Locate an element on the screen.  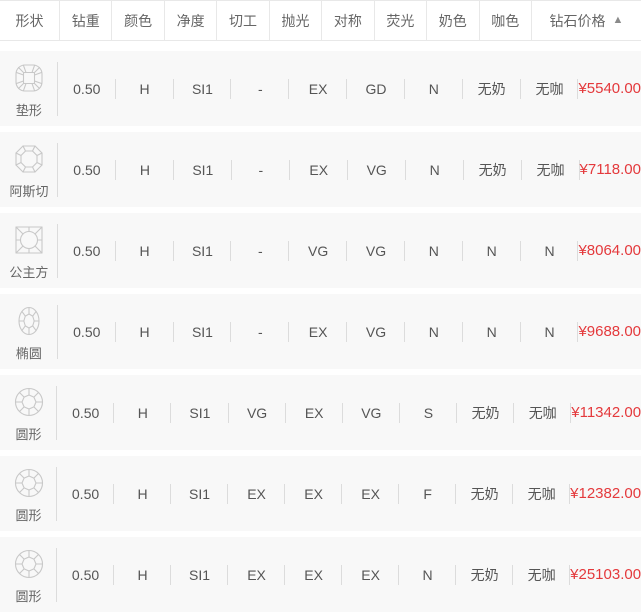
cell-price: ¥8064.00 is located at coordinates (609, 250).